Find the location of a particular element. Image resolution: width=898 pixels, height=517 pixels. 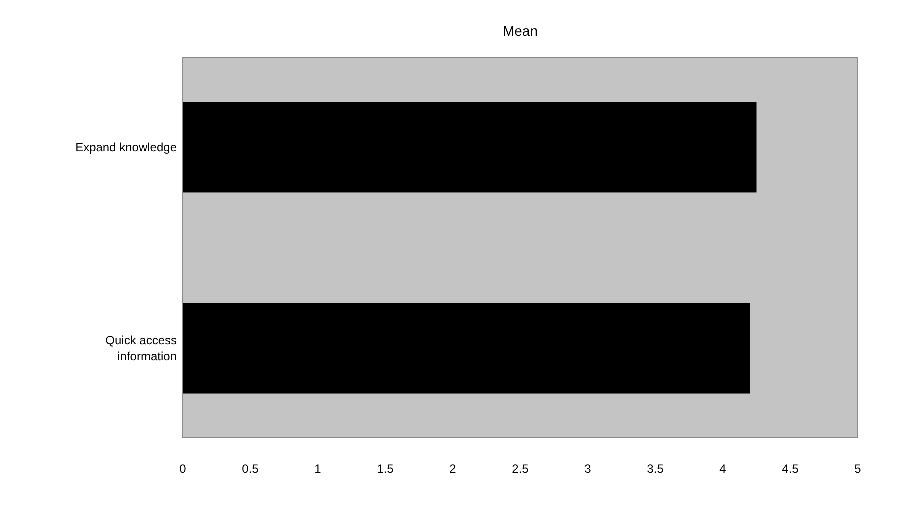

y-tick-label: Quick access information is located at coordinates (141, 349).